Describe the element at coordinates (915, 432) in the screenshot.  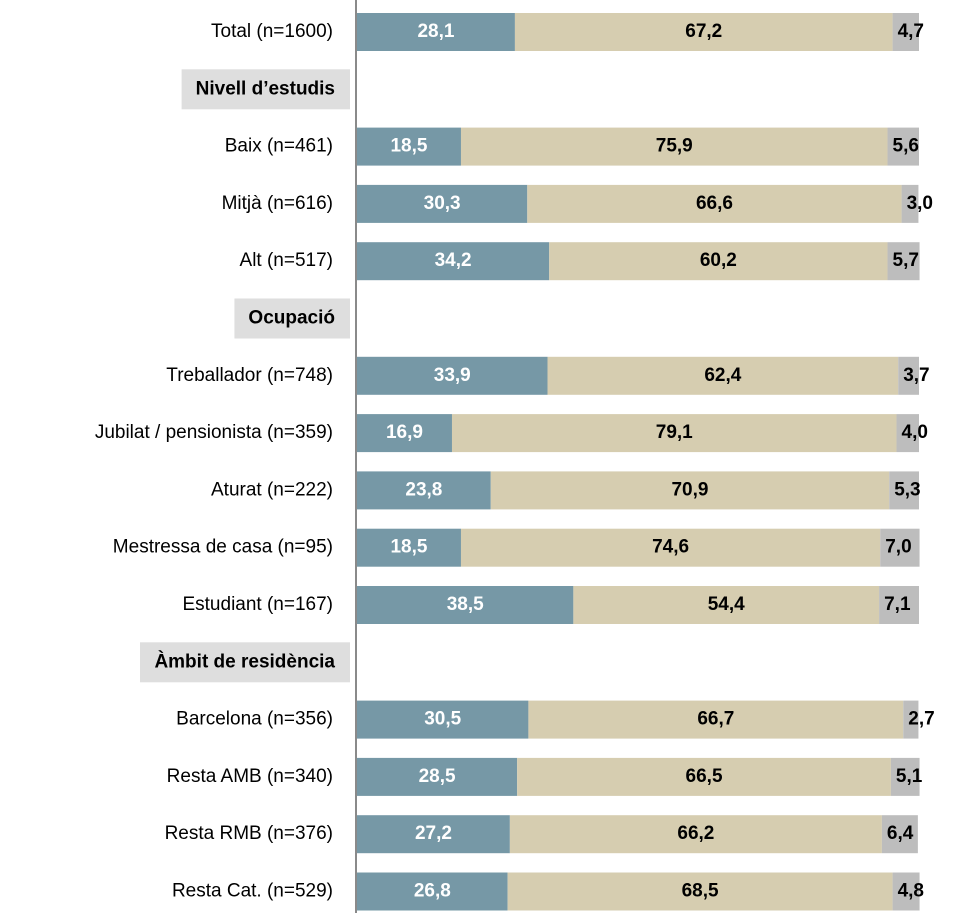
I see `value-label: 4,0` at that location.